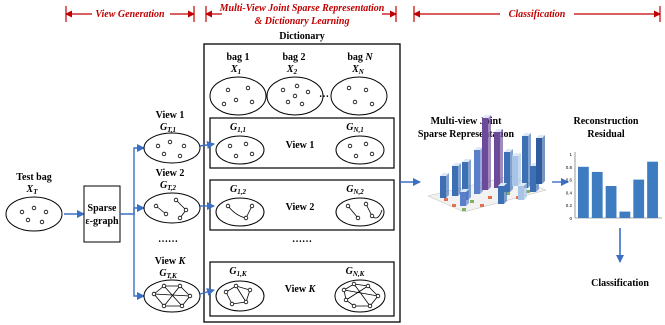 This screenshot has width=665, height=325. Describe the element at coordinates (293, 57) in the screenshot. I see `bag2-label: bag 2` at that location.